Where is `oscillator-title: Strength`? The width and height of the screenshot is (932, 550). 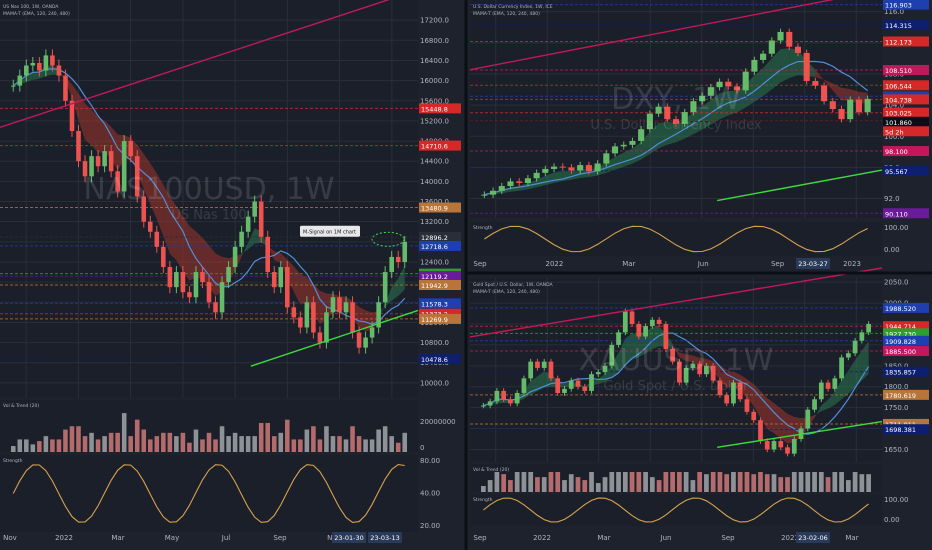
oscillator-title: Strength is located at coordinates (483, 228).